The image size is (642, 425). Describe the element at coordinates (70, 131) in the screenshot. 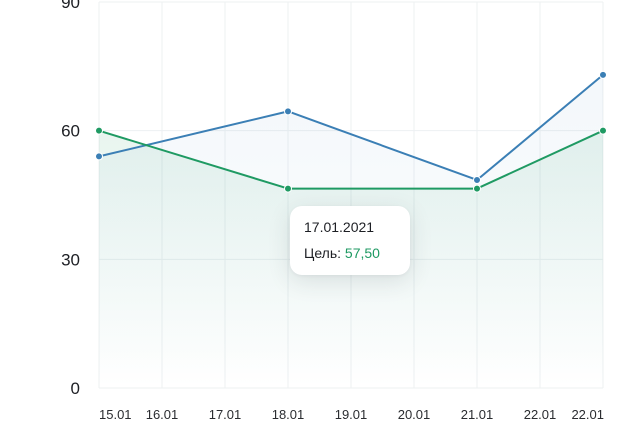

I see `y-tick-label: 60` at that location.